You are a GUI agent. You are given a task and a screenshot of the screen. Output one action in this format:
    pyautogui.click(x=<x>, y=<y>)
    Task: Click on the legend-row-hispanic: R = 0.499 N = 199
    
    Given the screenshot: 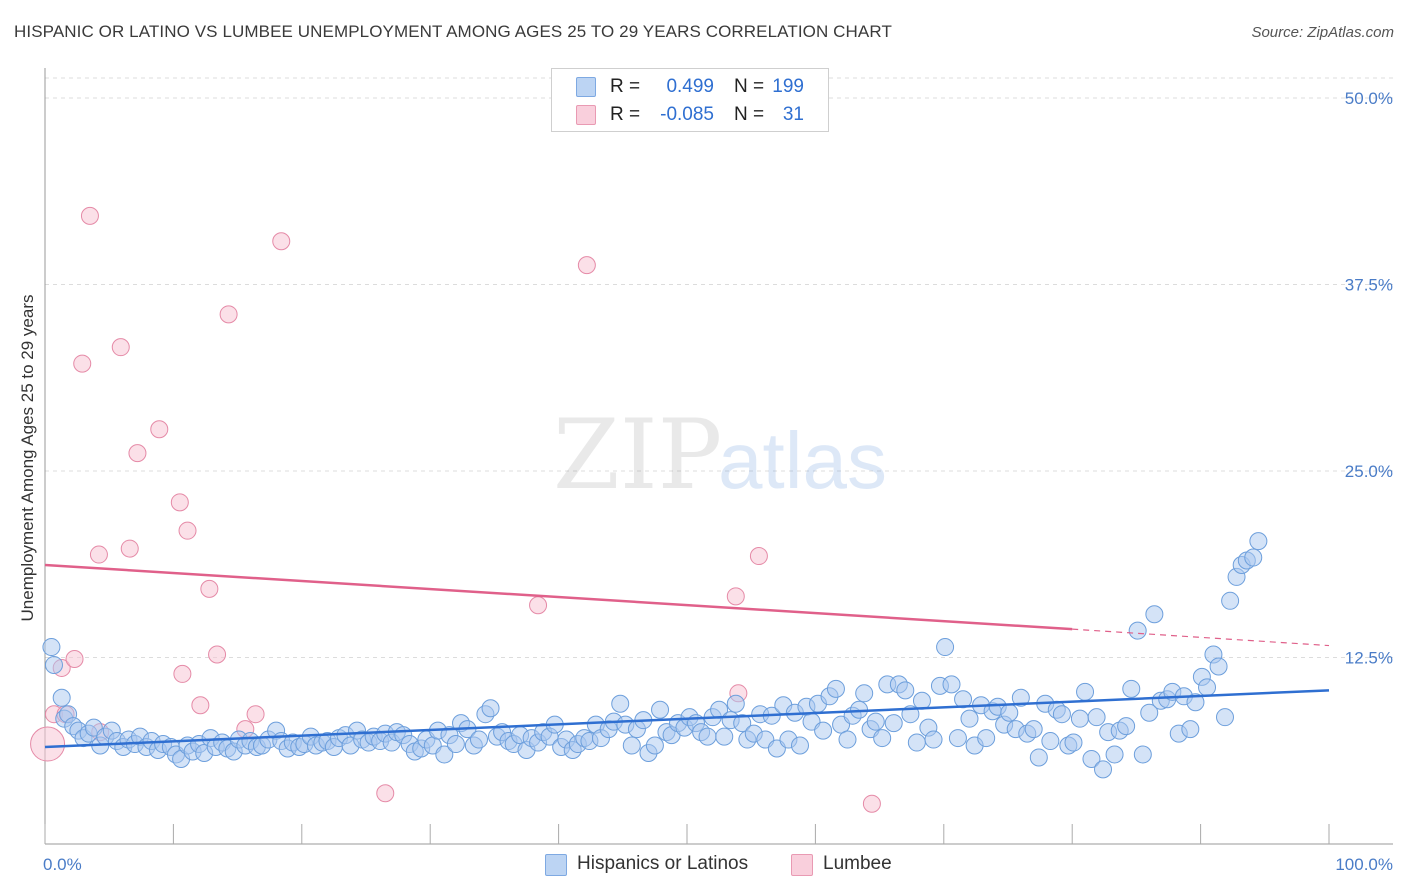 What is the action you would take?
    pyautogui.click(x=690, y=87)
    